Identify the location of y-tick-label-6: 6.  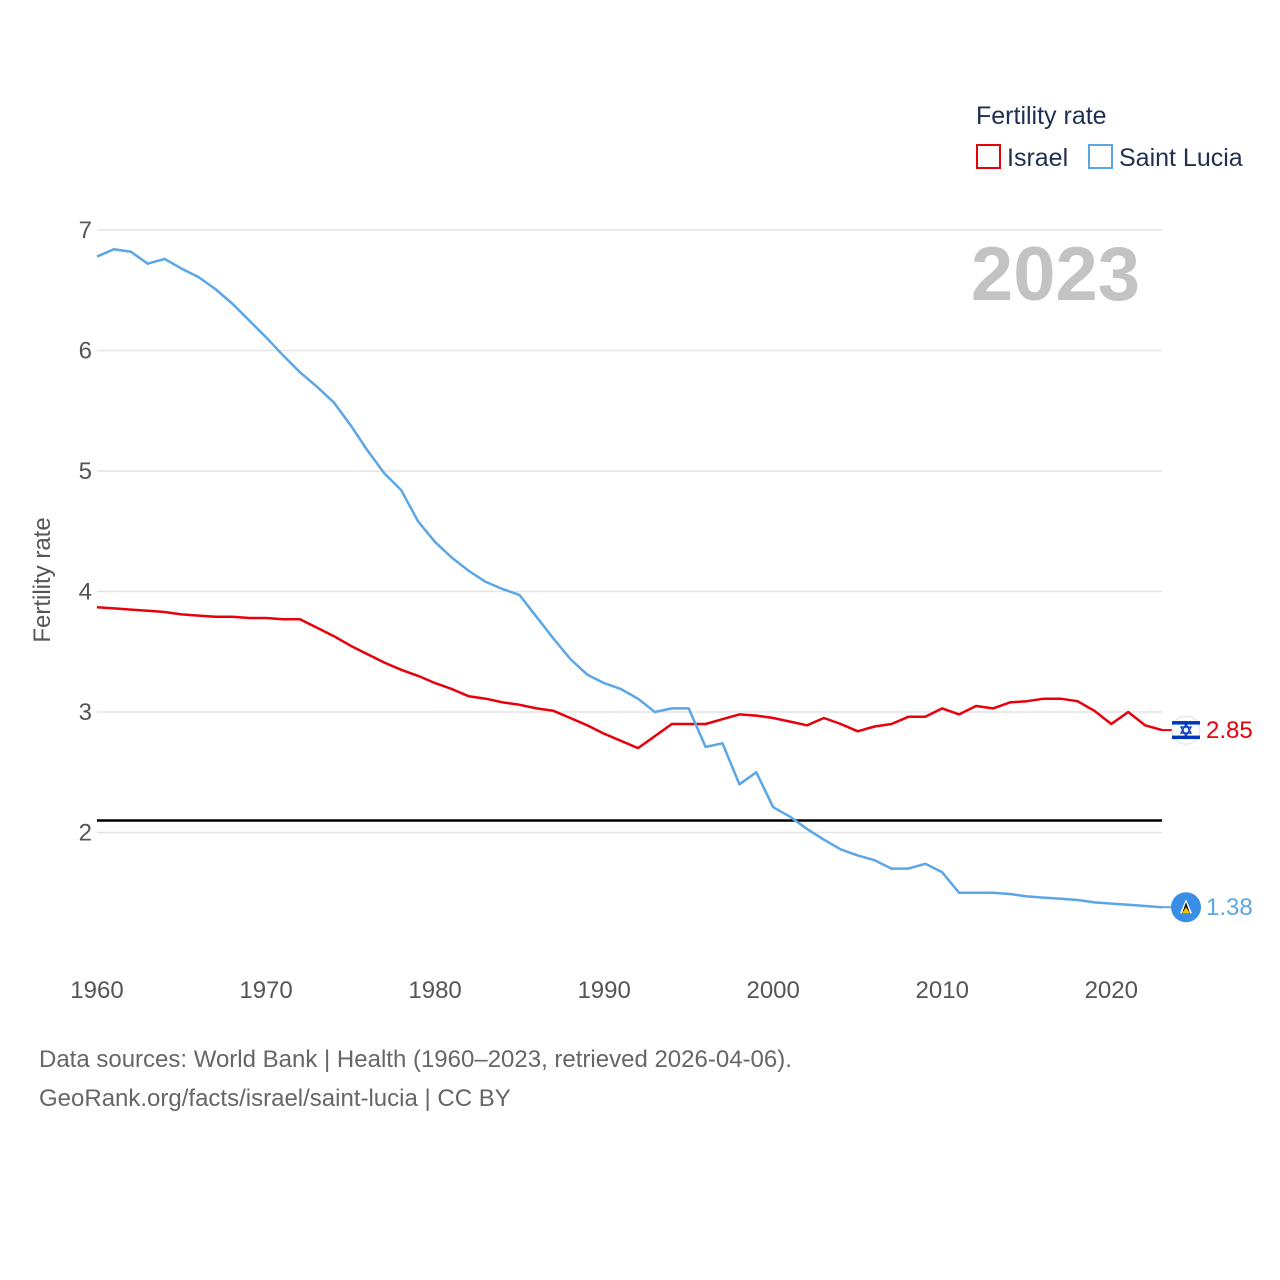
(85, 351).